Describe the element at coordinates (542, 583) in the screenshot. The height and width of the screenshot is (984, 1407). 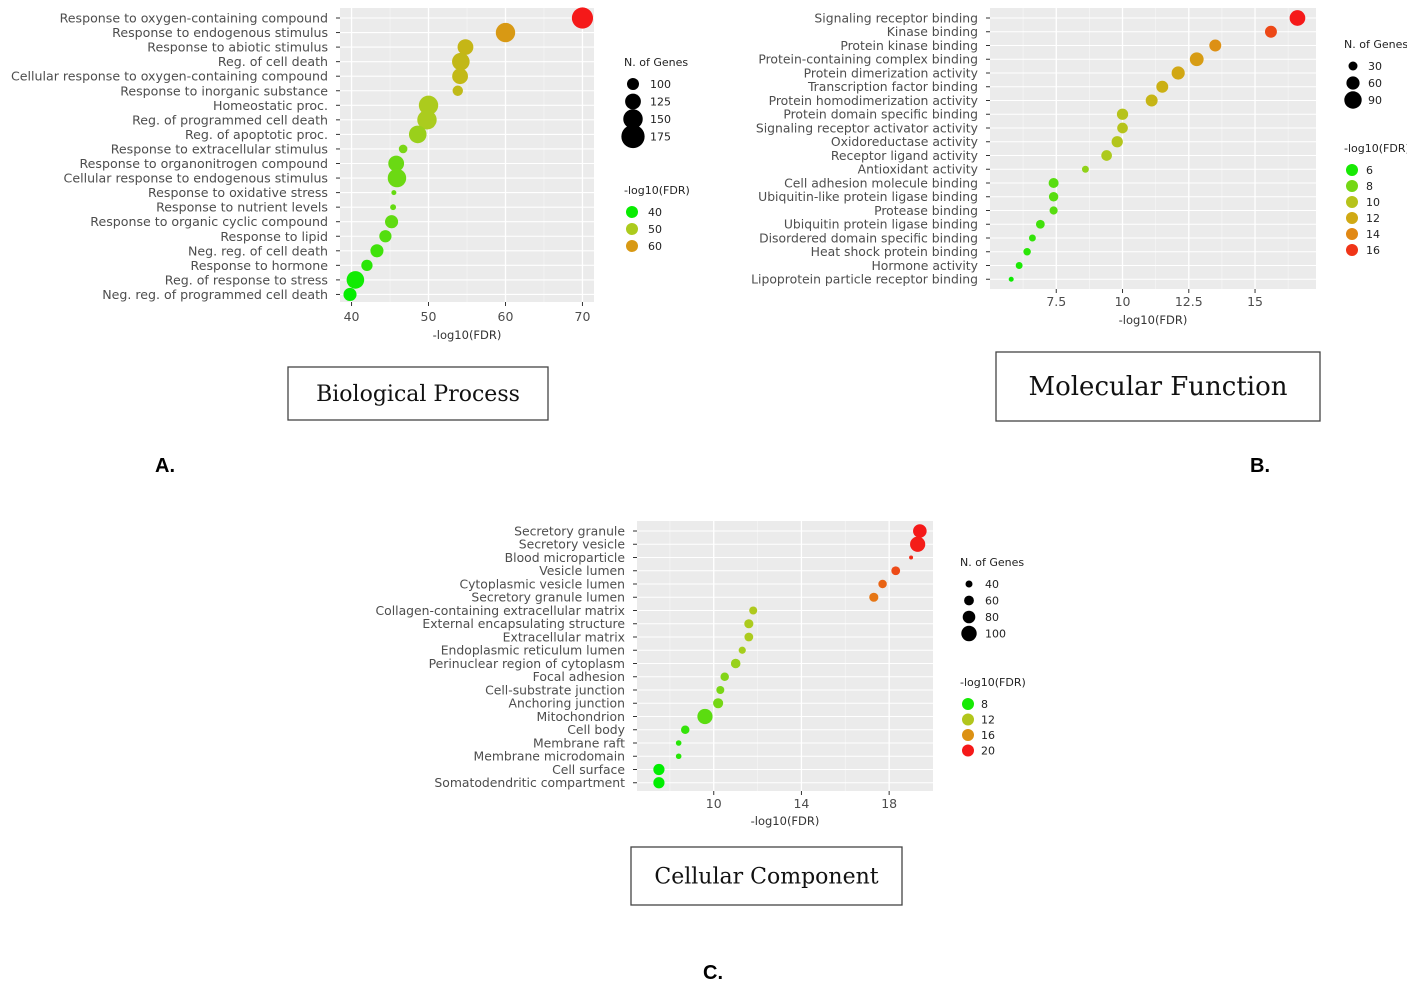
I see `category-label: Cytoplasmic vesicle lumen` at that location.